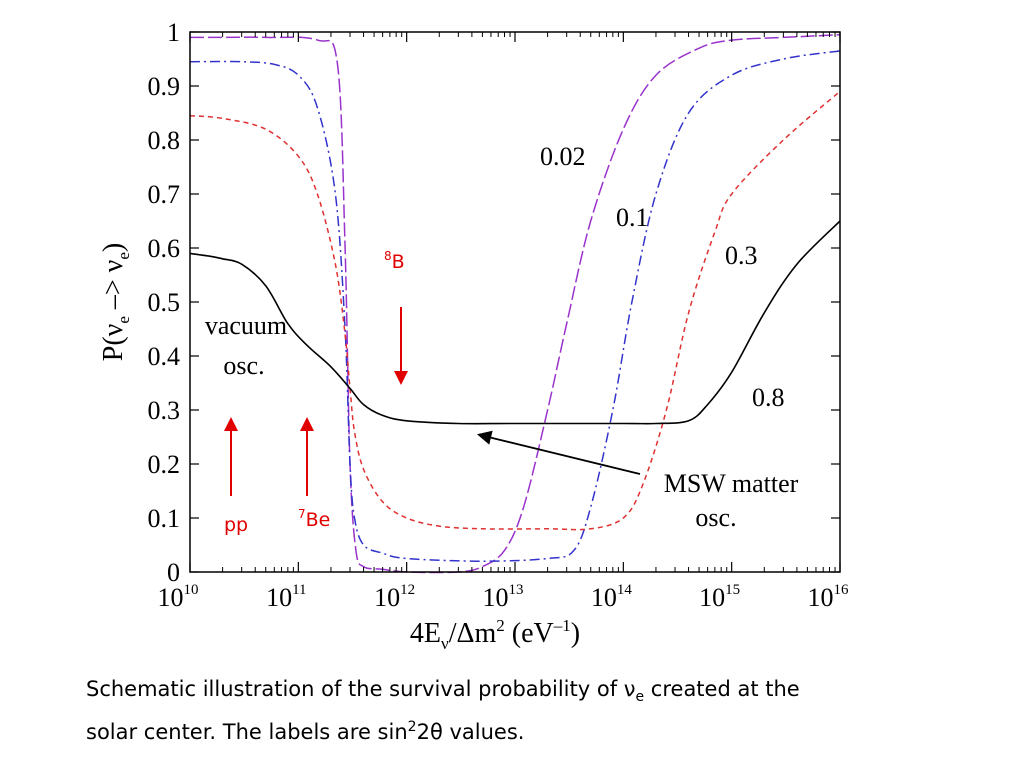 This screenshot has height=768, width=1024. What do you see at coordinates (164, 194) in the screenshot?
I see `y-tick-label: 0.7` at bounding box center [164, 194].